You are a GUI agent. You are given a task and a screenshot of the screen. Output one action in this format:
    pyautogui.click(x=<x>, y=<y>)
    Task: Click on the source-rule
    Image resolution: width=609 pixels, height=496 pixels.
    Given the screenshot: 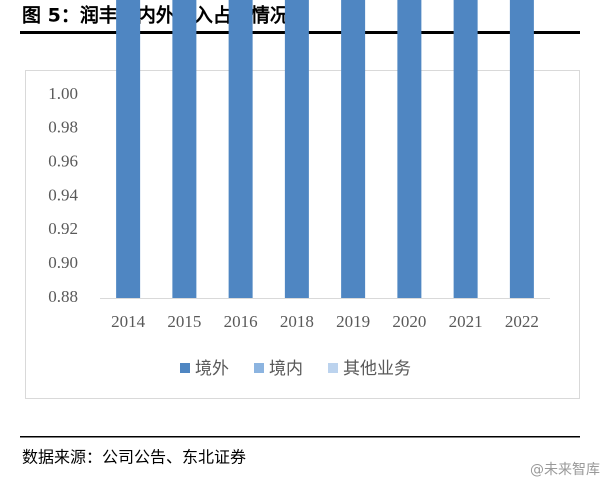 What is the action you would take?
    pyautogui.click(x=300, y=437)
    